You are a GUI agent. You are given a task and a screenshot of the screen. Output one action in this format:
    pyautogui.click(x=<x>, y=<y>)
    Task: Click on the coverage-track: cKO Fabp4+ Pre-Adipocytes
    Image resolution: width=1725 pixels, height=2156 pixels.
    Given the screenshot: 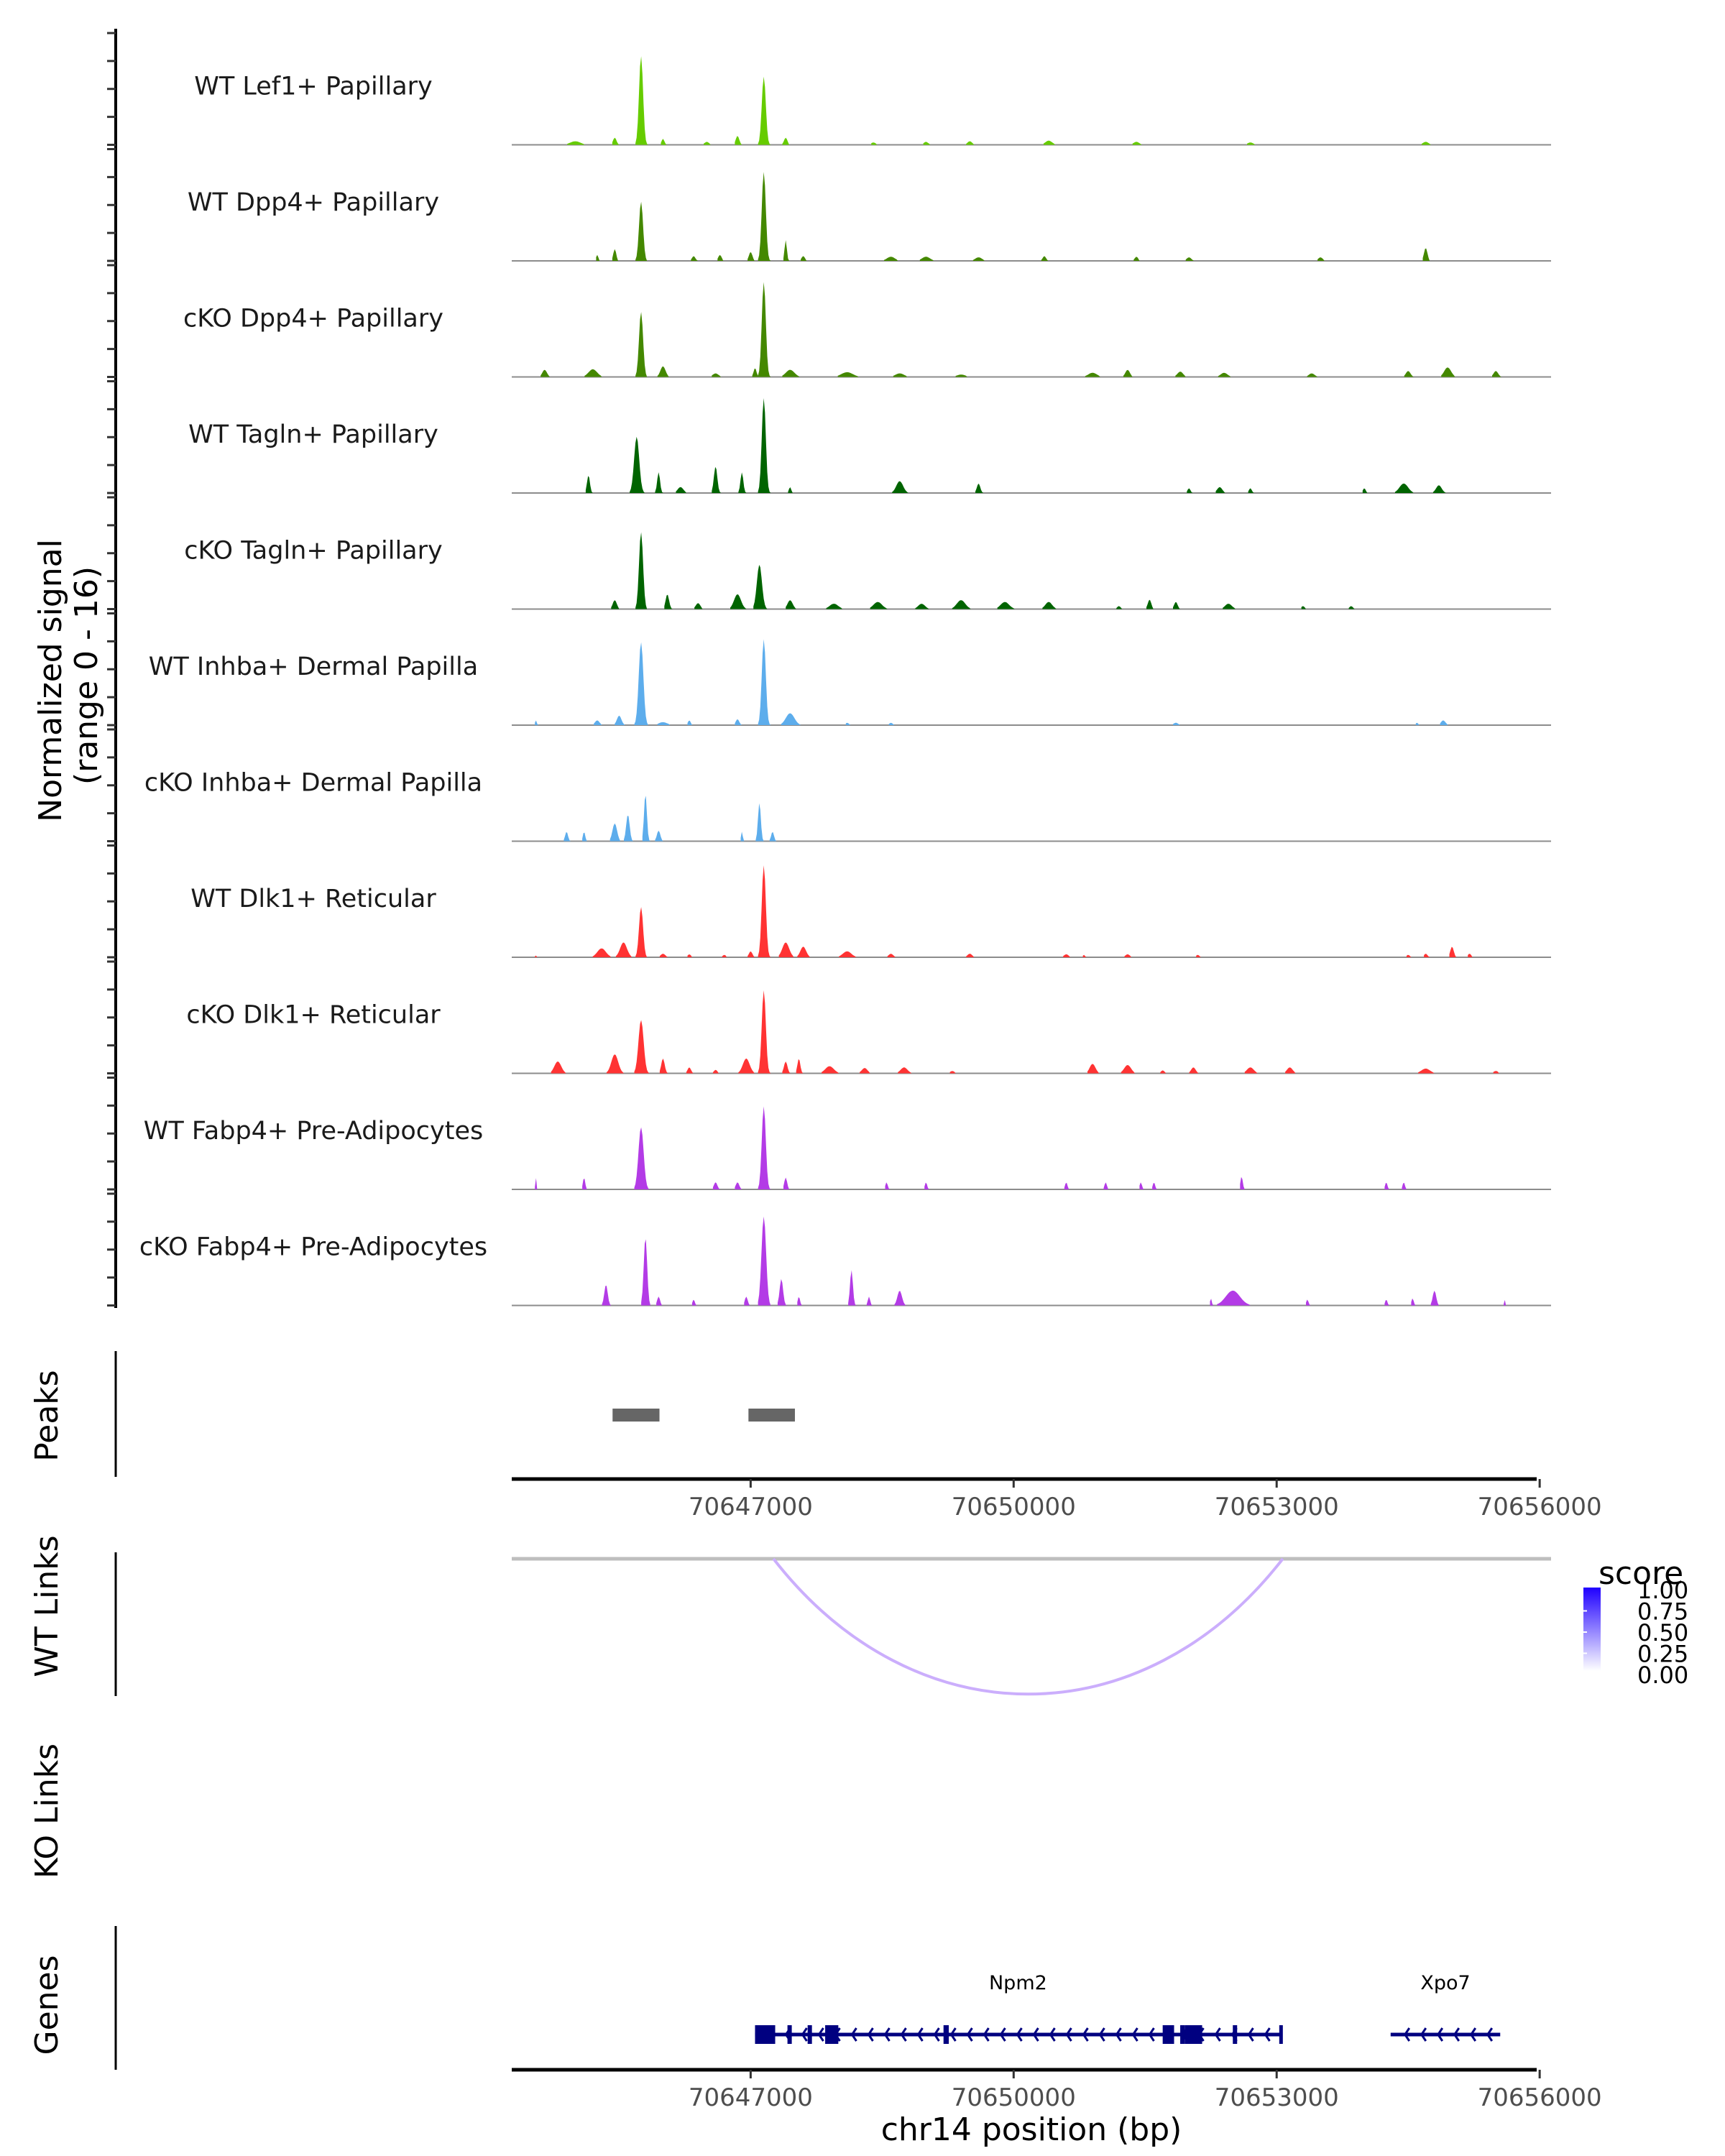 What is the action you would take?
    pyautogui.click(x=845, y=1261)
    